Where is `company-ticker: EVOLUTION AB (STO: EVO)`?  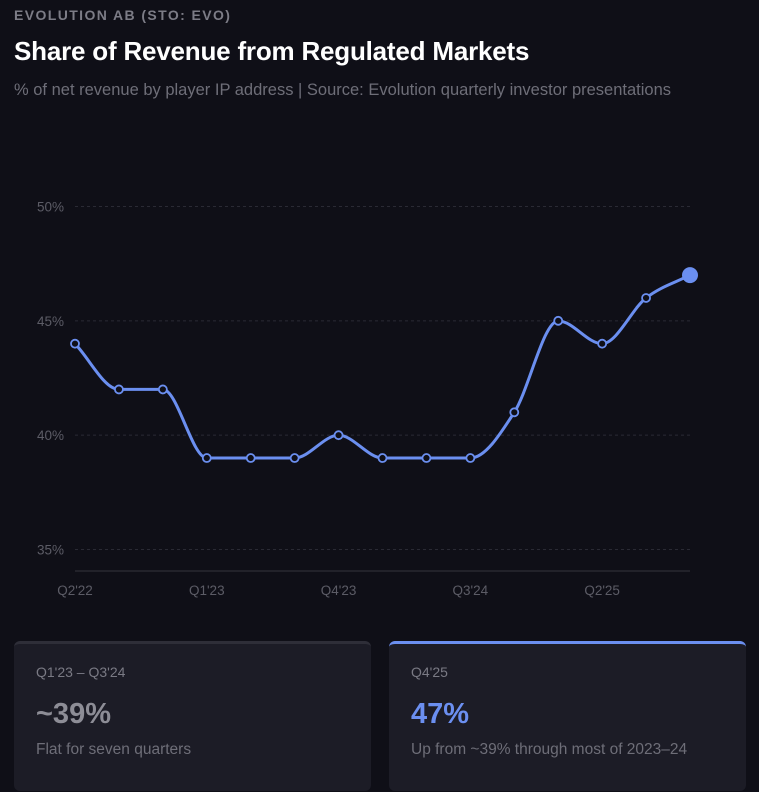
company-ticker: EVOLUTION AB (STO: EVO) is located at coordinates (123, 15).